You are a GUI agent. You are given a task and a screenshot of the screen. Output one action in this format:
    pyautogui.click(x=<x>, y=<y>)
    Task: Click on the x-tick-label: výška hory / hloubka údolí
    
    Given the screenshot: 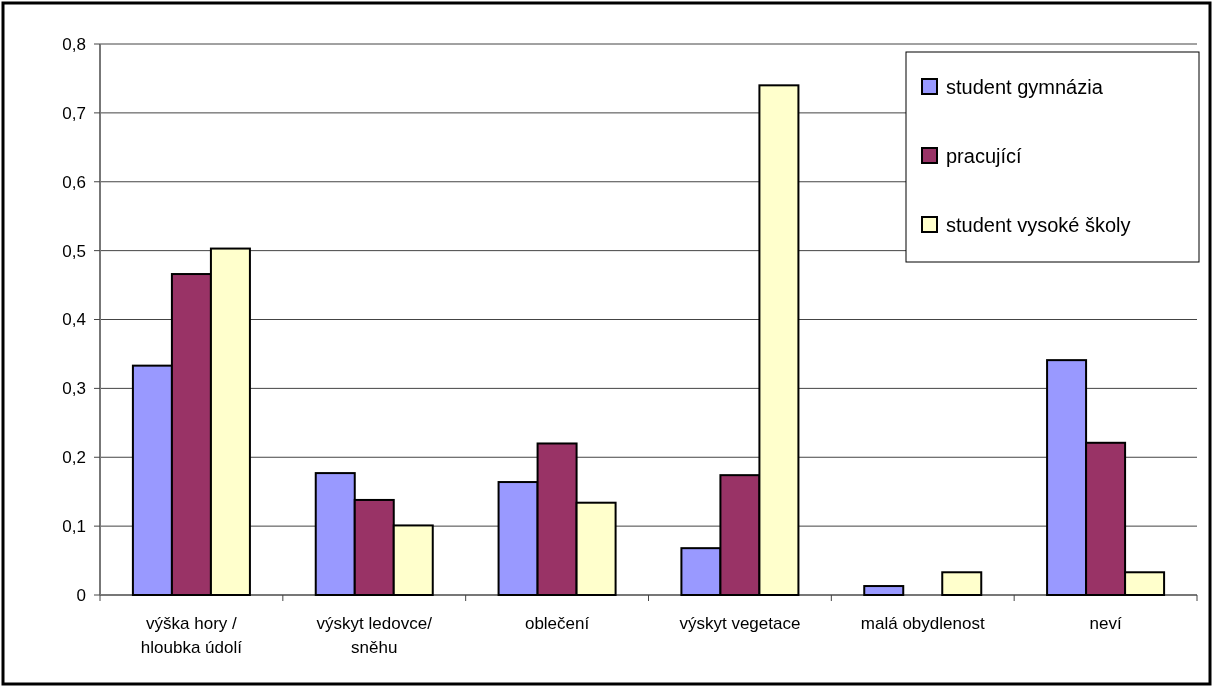 What is the action you would take?
    pyautogui.click(x=191, y=635)
    